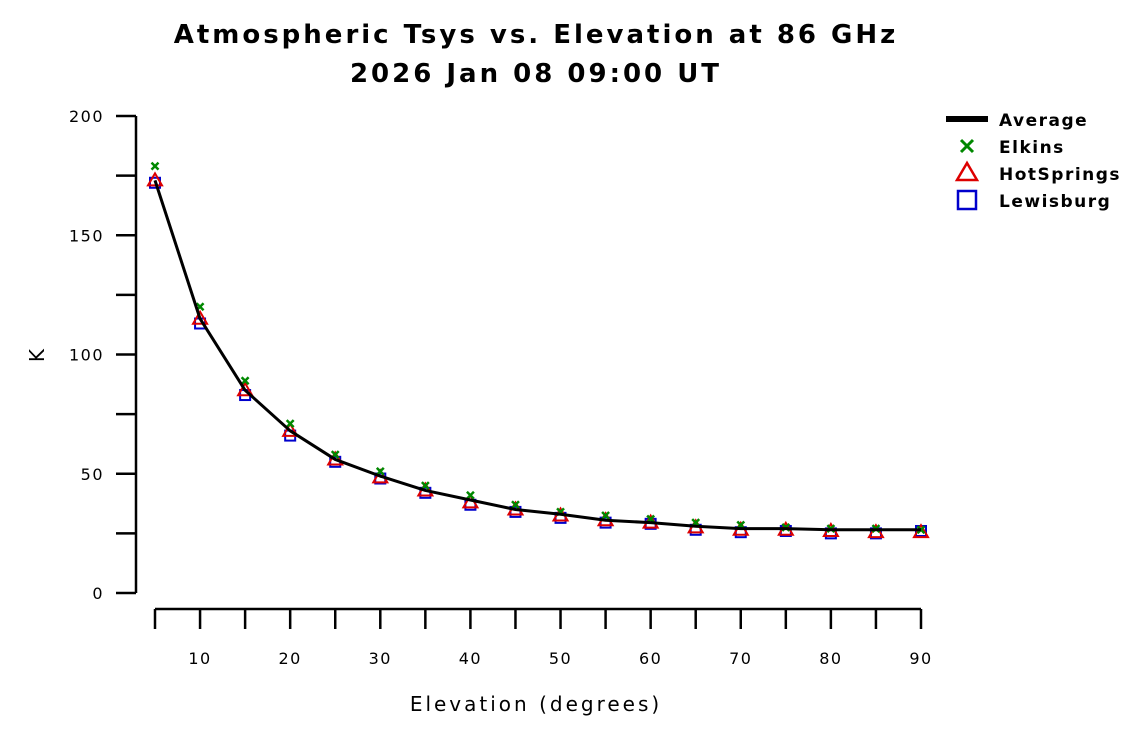  I want to click on legend-label-average: Average, so click(1043, 121).